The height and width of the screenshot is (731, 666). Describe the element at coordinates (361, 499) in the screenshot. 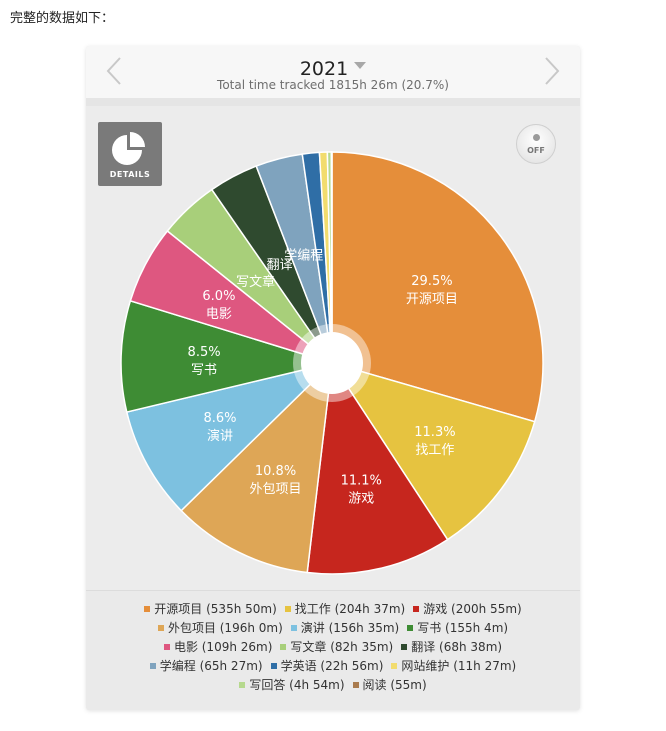

I see `slice-name-label-2: 游戏` at that location.